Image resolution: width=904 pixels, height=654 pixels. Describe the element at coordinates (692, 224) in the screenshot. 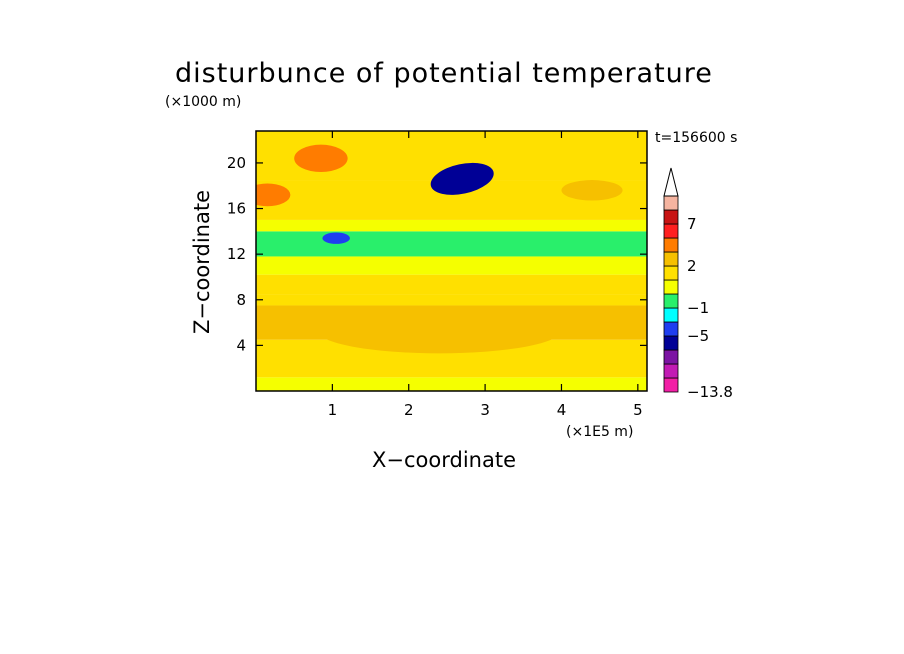

I see `colorbar-label-0: 7` at that location.